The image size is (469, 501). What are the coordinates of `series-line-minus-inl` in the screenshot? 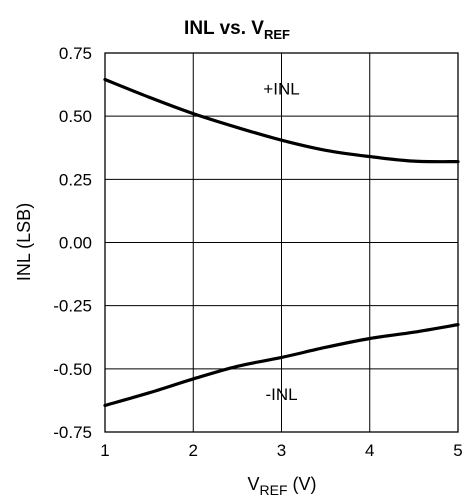 It's located at (281, 365).